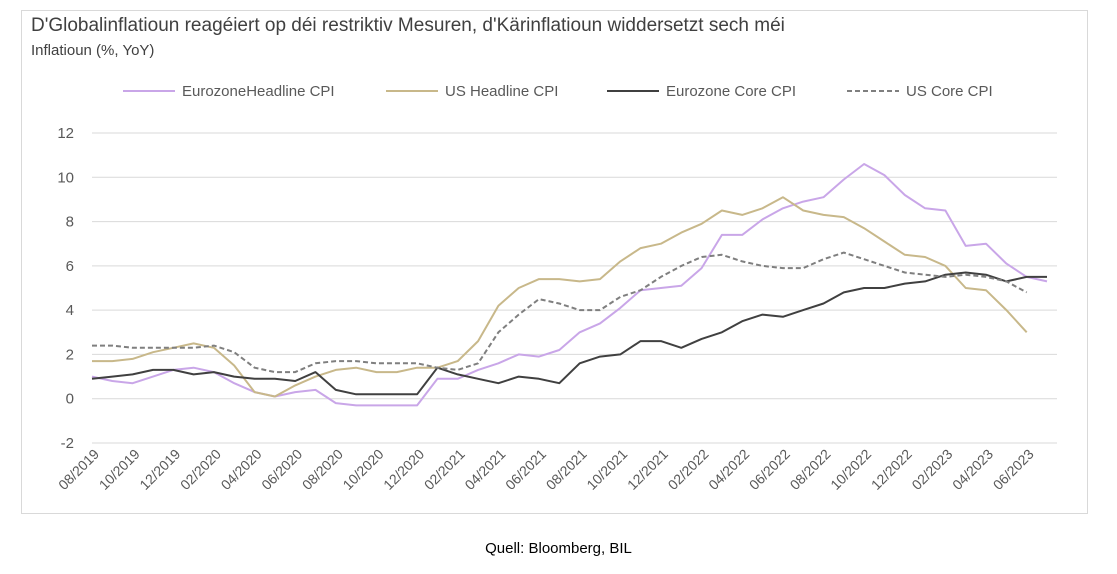 This screenshot has width=1117, height=574. I want to click on x-tick-label: 12/2022, so click(891, 469).